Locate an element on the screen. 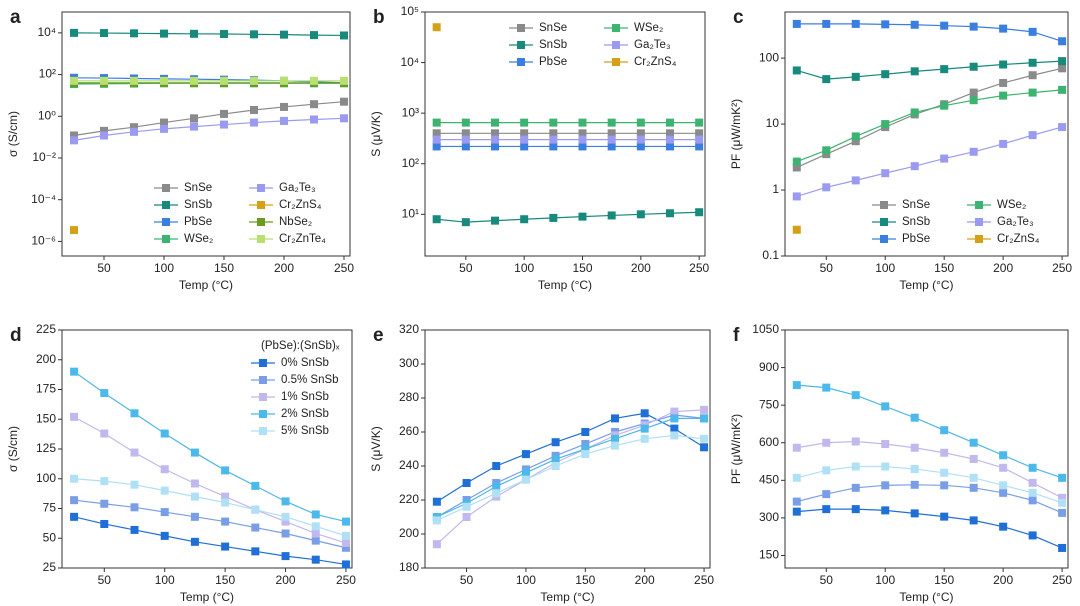 The image size is (1080, 606). y-tick-label: 10³ is located at coordinates (410, 112).